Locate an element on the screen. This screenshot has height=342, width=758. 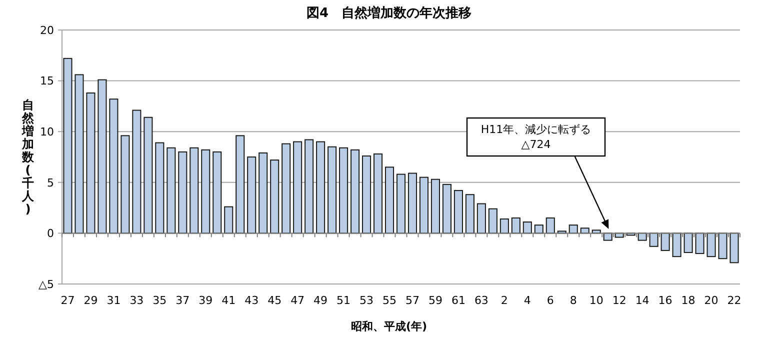
x-tick-label: 12 is located at coordinates (619, 300).